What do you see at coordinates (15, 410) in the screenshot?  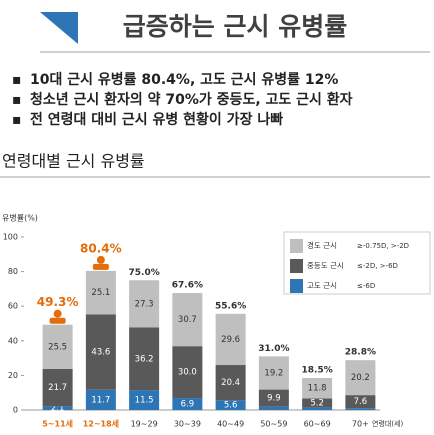 I see `y-tick-label: 0` at bounding box center [15, 410].